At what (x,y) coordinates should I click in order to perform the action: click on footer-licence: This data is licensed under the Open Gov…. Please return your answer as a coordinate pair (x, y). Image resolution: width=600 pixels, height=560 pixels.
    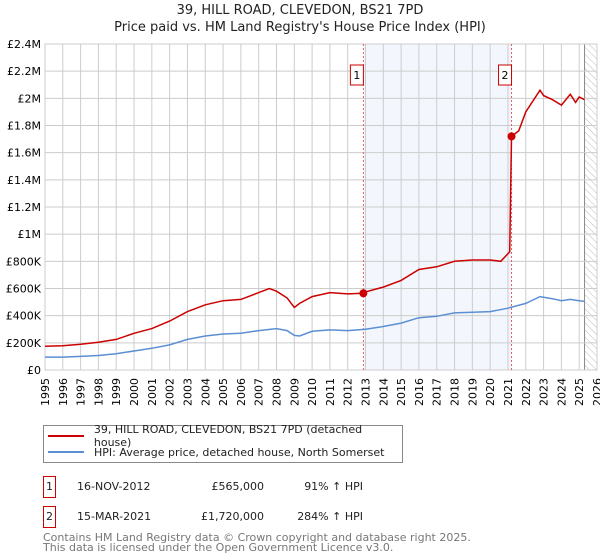
    Looking at the image, I should click on (218, 547).